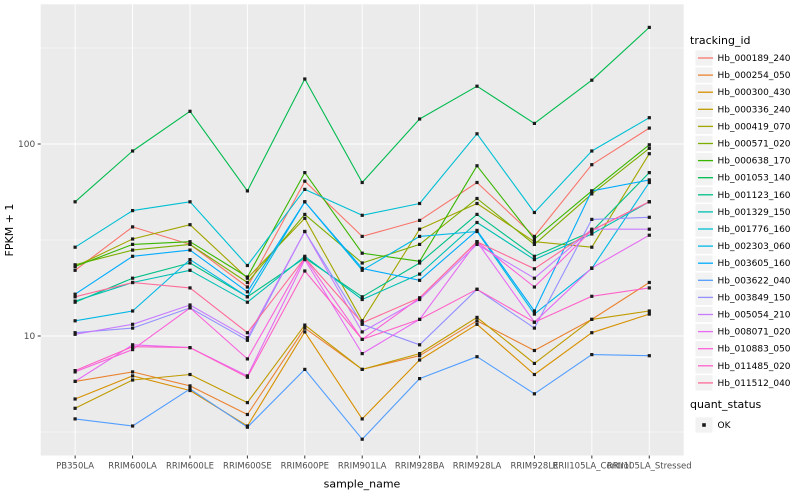  Describe the element at coordinates (754, 179) in the screenshot. I see `legend-entry-label: Hb_001053_140` at that location.